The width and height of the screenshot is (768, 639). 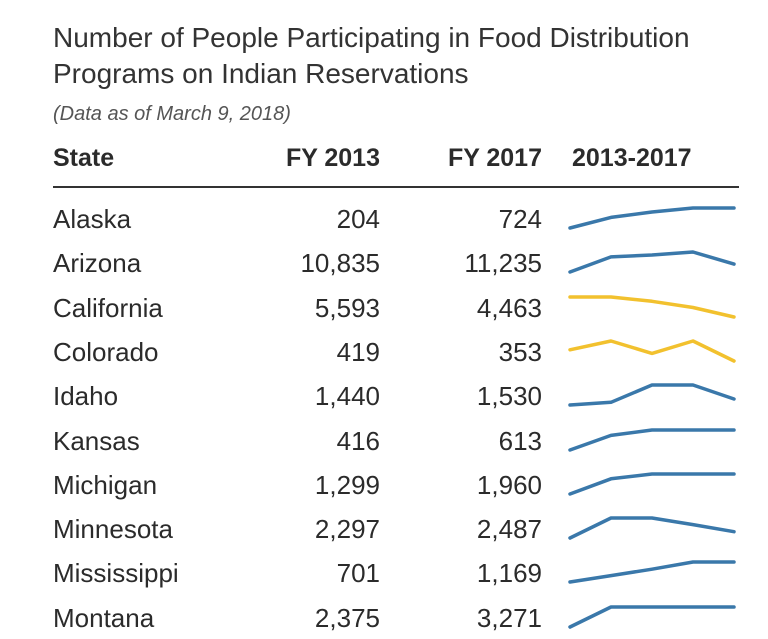 What do you see at coordinates (509, 573) in the screenshot?
I see `fy2017-cell: 1,169` at bounding box center [509, 573].